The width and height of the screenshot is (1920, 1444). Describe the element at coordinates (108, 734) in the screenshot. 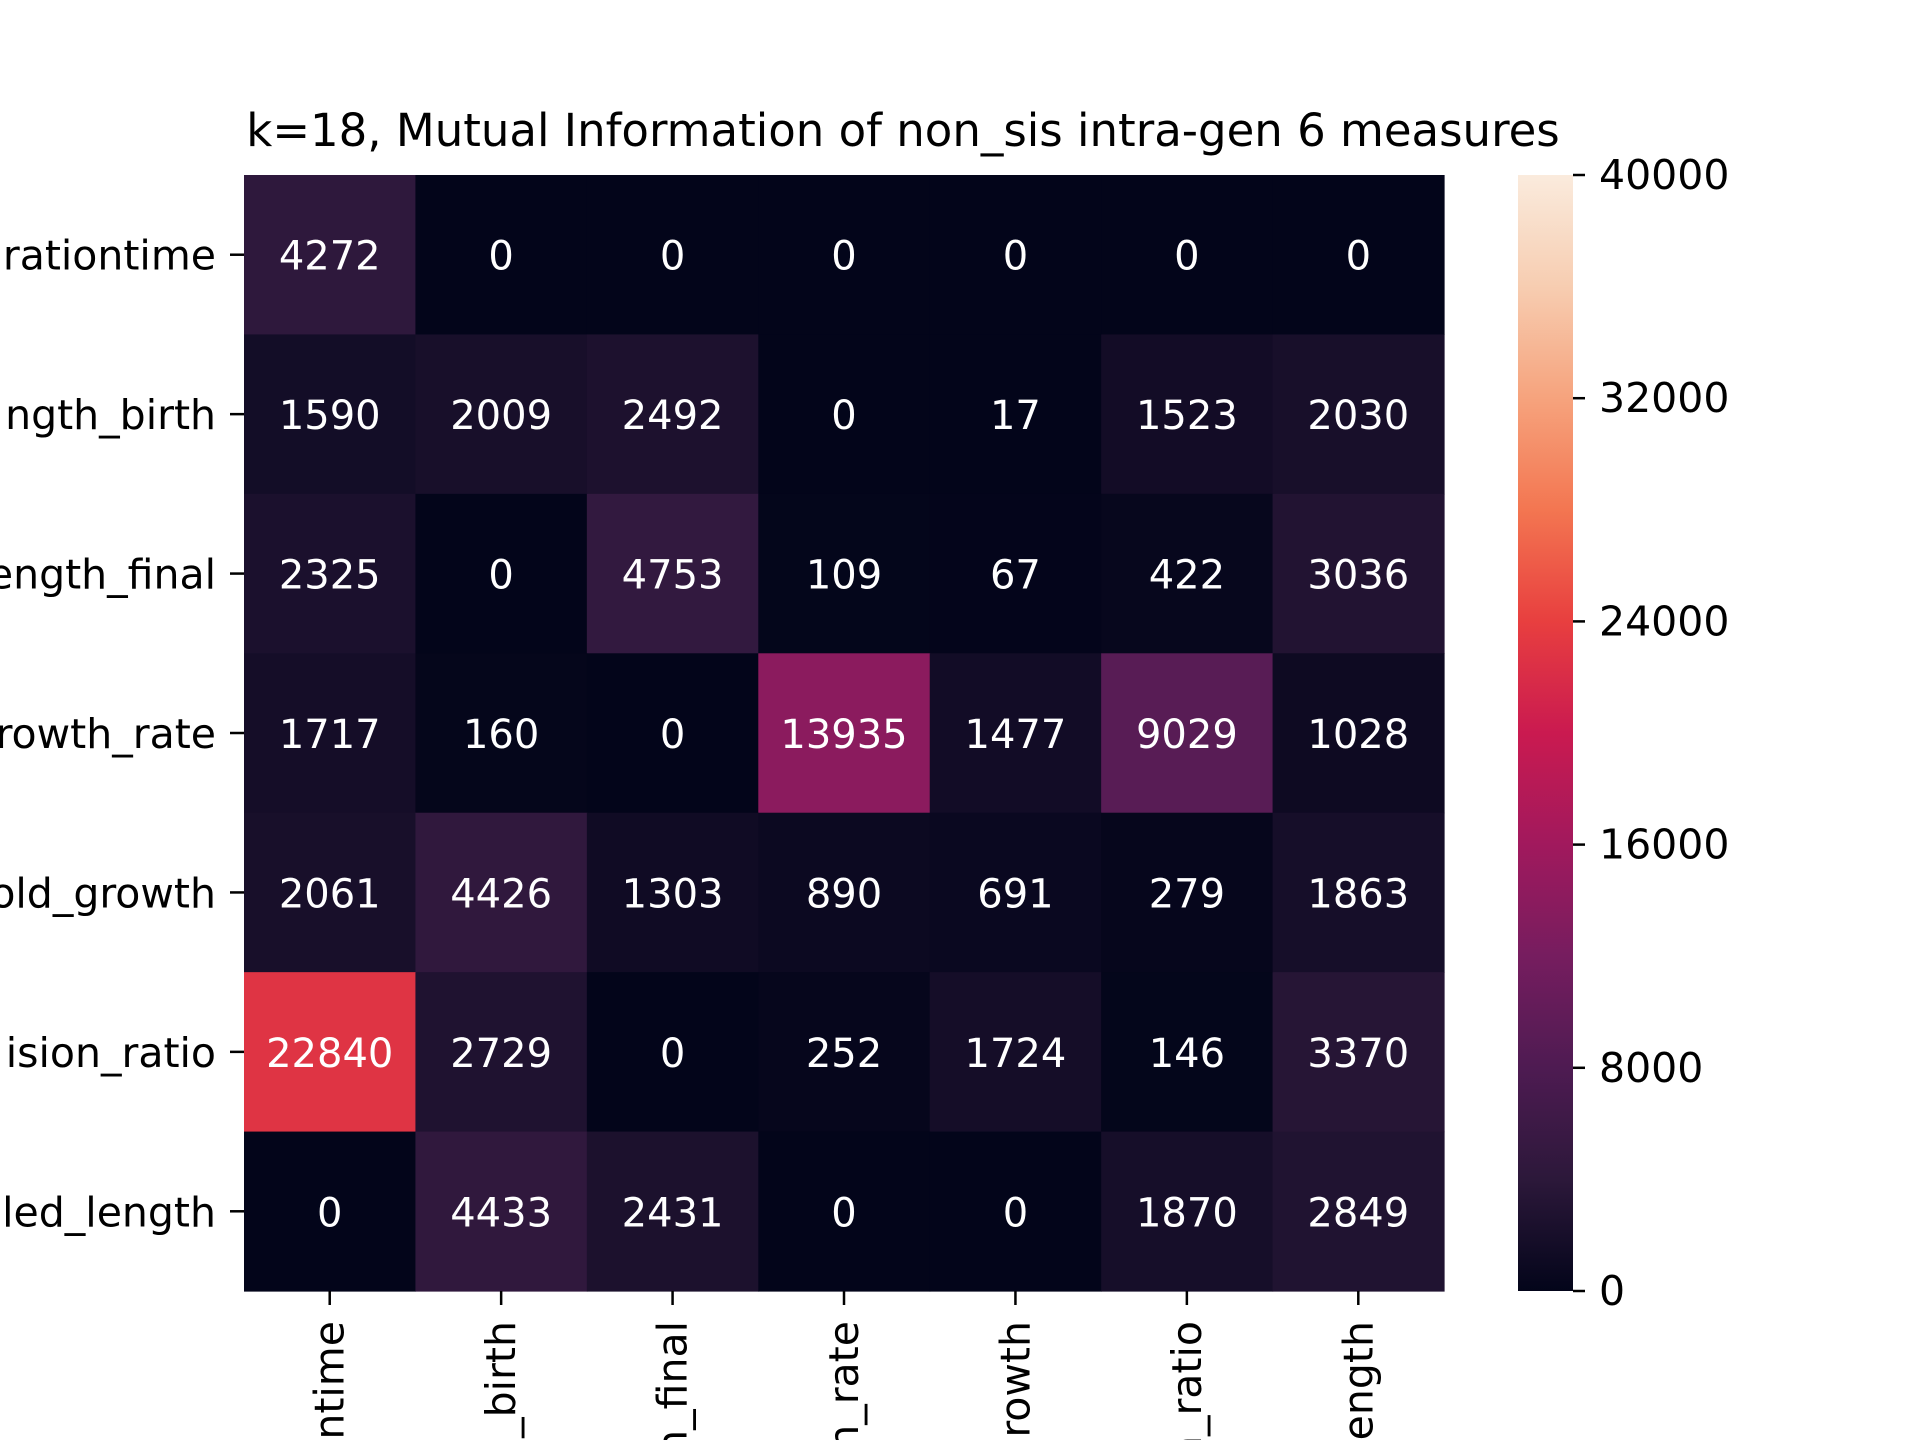

I see `y-tick-label: rowth_rate` at that location.